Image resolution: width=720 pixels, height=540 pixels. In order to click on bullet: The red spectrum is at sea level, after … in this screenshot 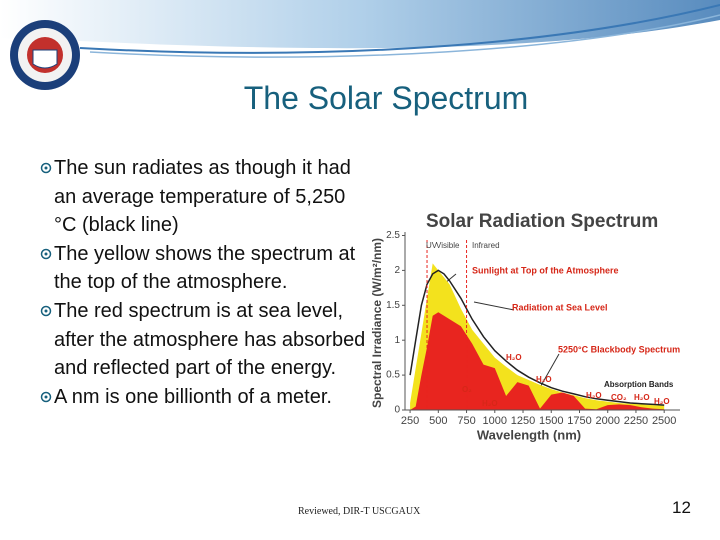, I will do `click(203, 340)`.